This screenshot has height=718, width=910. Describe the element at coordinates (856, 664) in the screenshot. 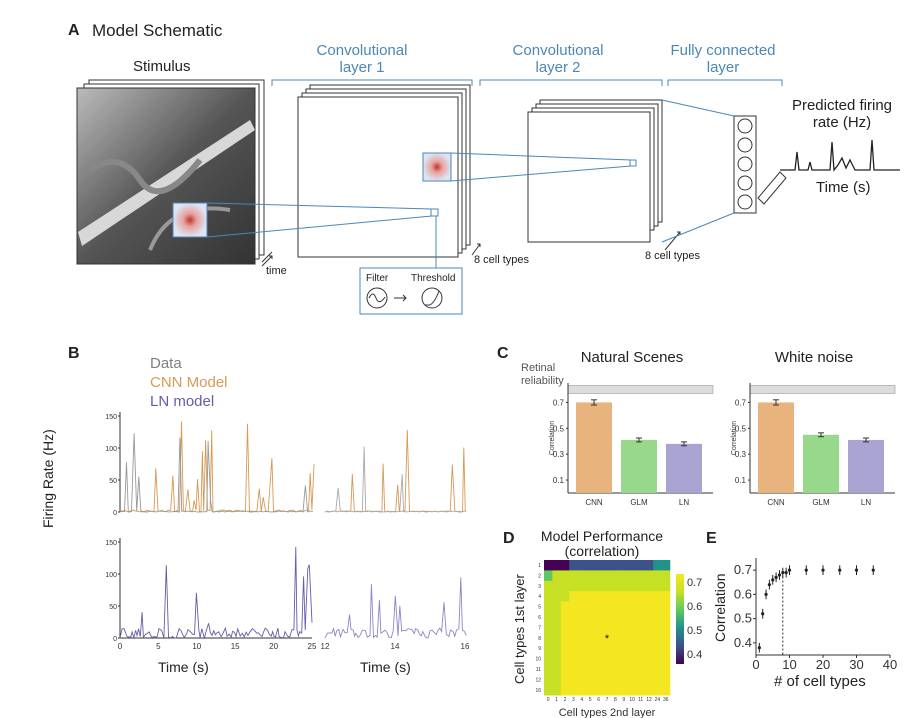

I see `x-tick-label: 30` at that location.